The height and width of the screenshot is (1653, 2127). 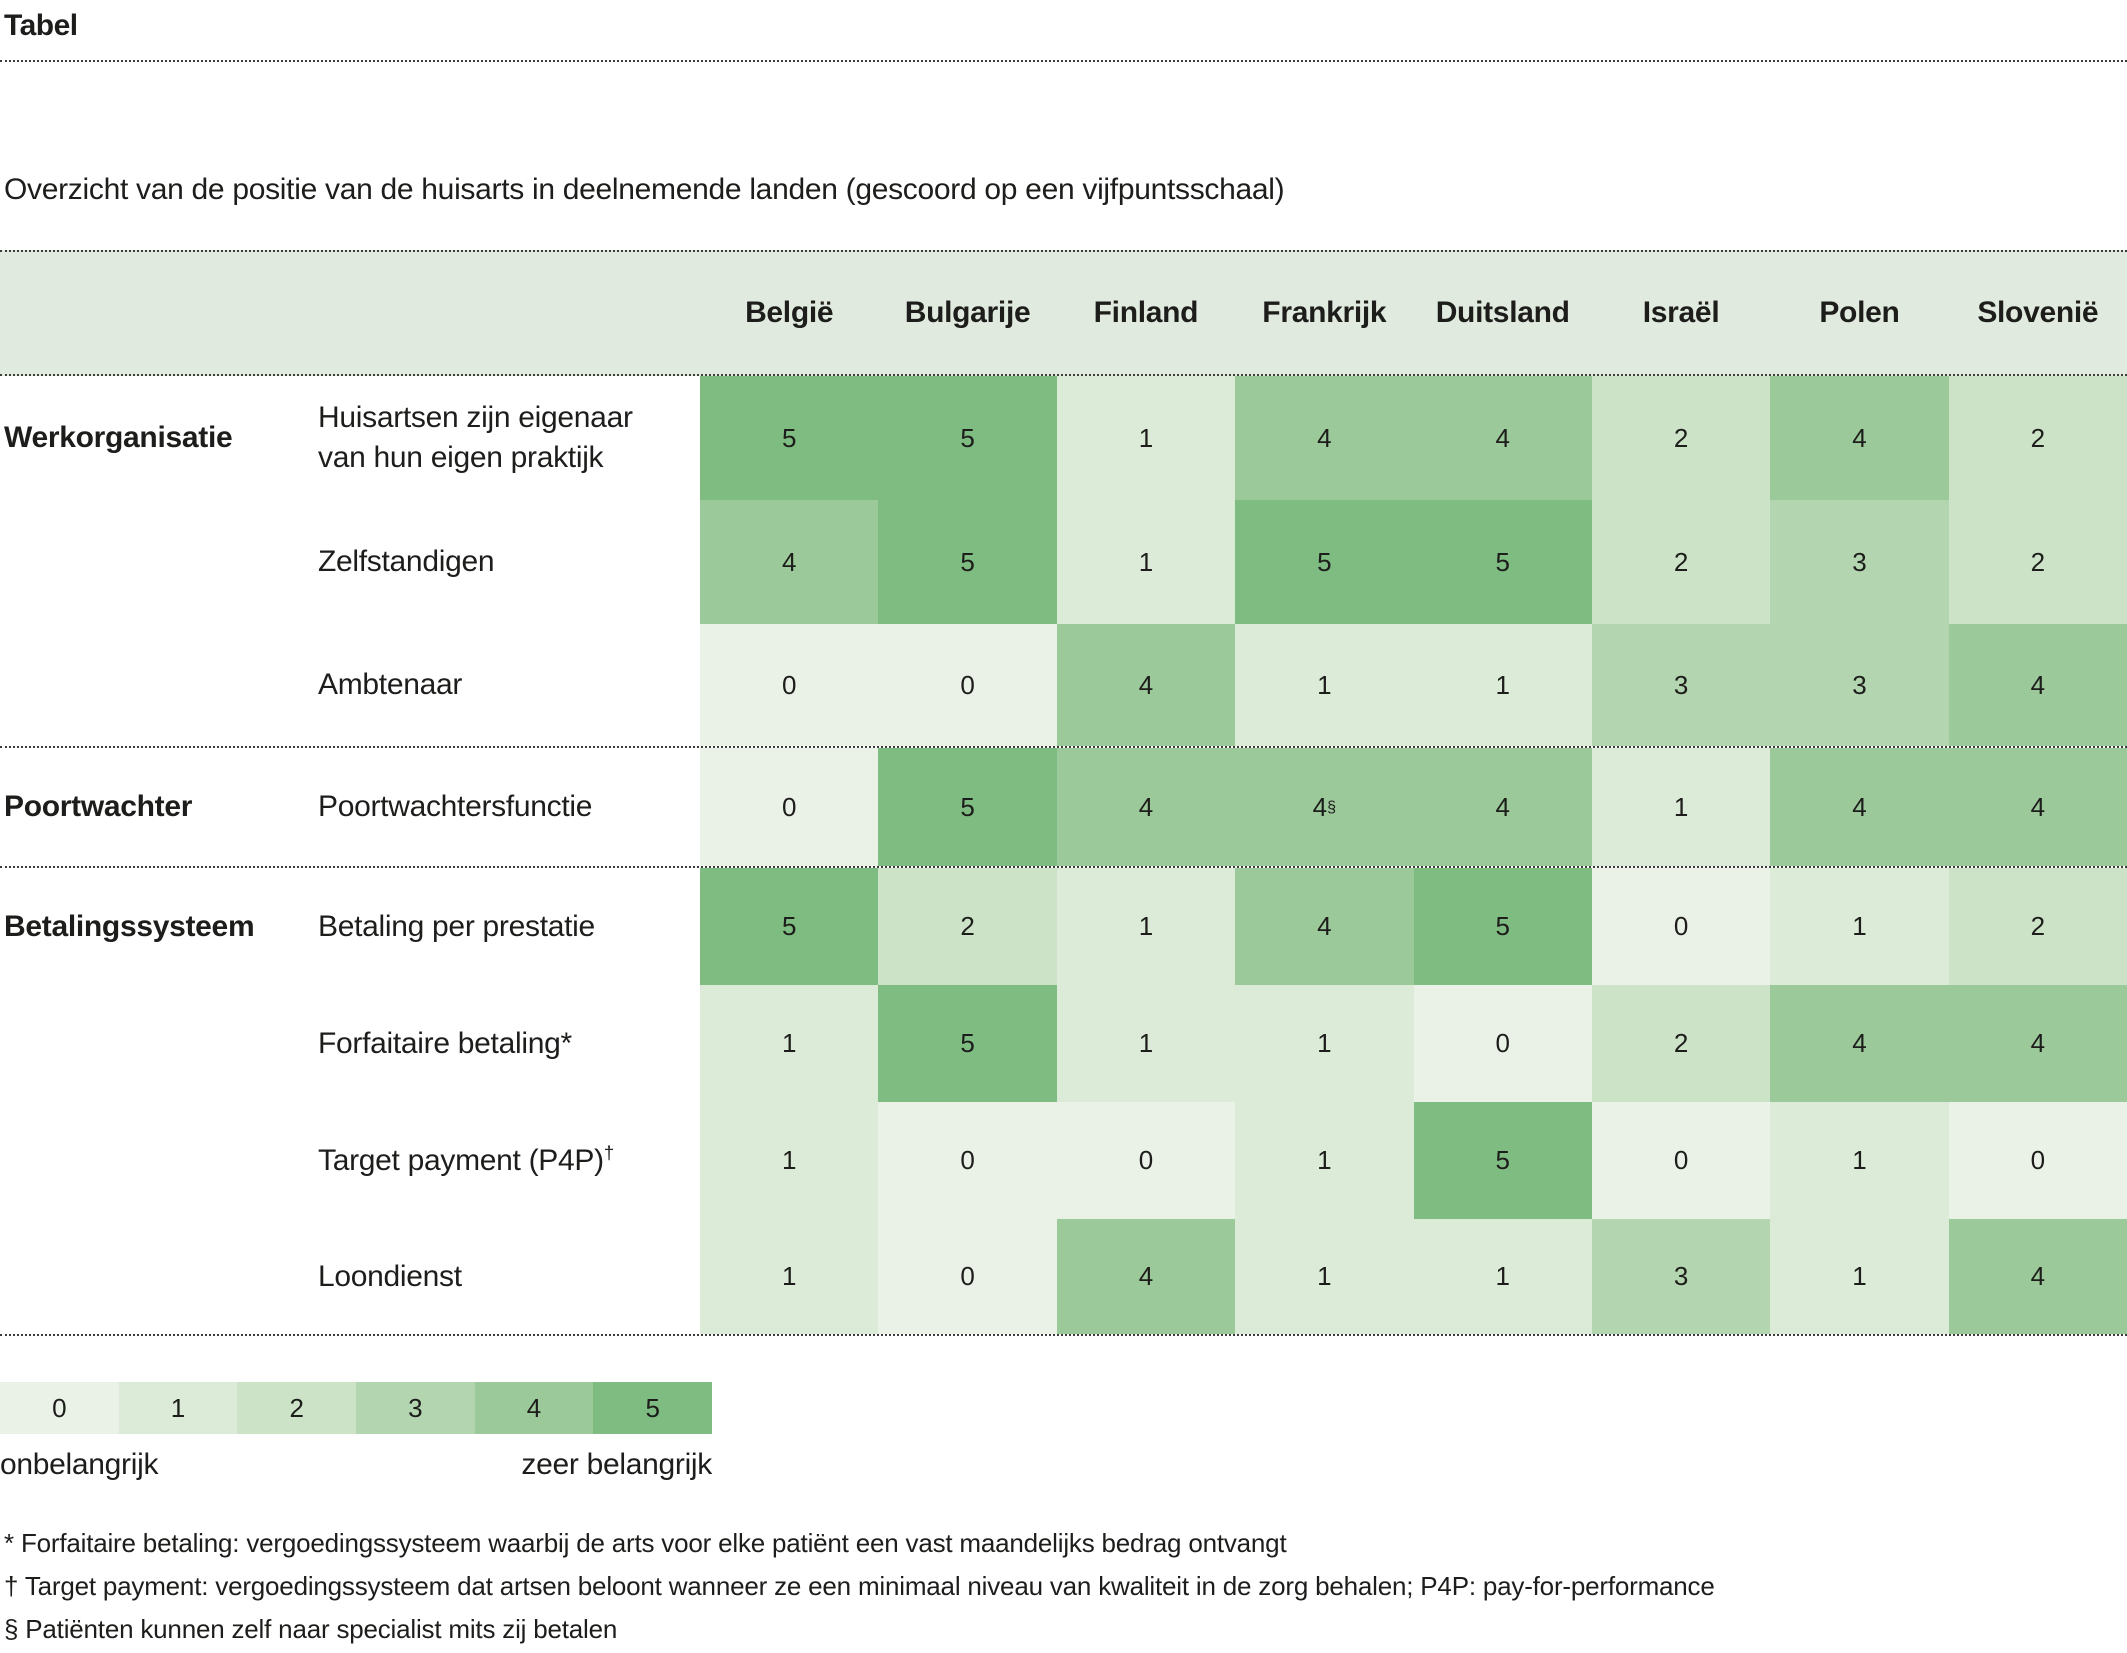 I want to click on legend-min-label: onbelangrijk, so click(x=79, y=1464).